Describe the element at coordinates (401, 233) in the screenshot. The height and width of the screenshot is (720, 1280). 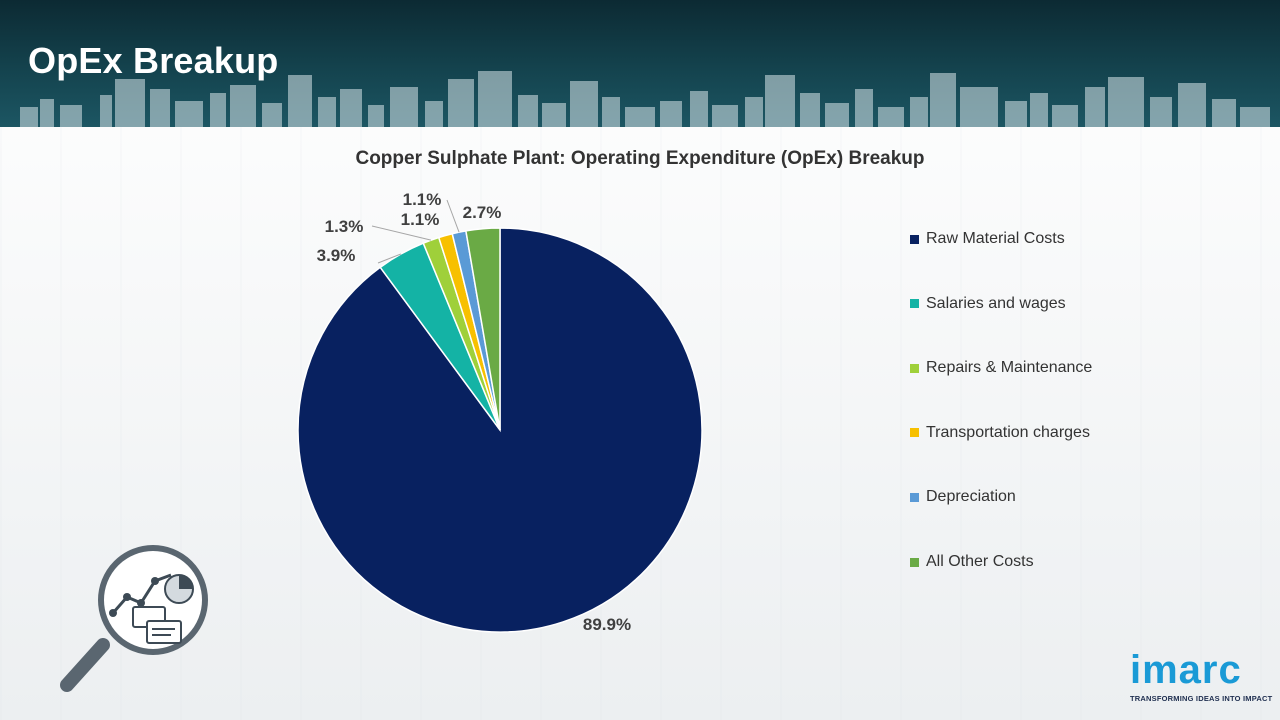
I see `leader-line-repairs-and-maintenance` at that location.